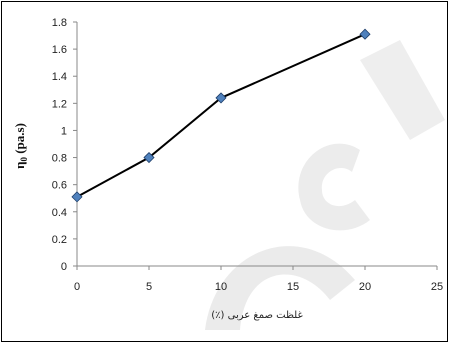 Image resolution: width=451 pixels, height=345 pixels. Describe the element at coordinates (59, 186) in the screenshot. I see `y-tick-label: 0.6` at that location.